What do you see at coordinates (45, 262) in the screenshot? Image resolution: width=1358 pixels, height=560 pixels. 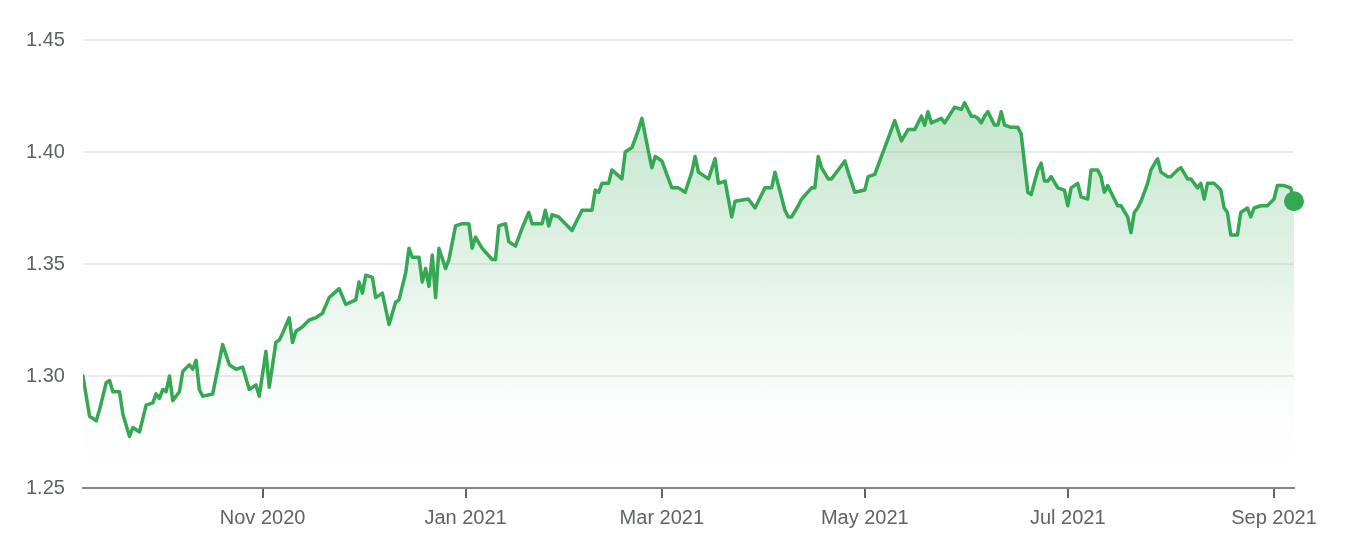 I see `y-tick-label: 1.35` at bounding box center [45, 262].